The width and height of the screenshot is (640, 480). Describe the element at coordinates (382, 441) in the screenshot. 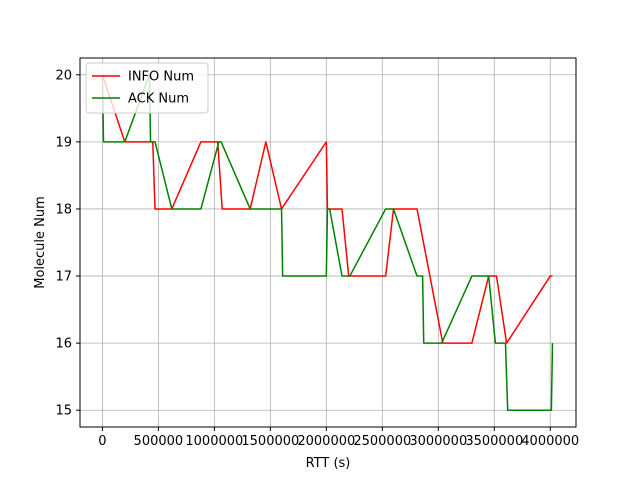

I see `x-tick-label: 2500000` at that location.